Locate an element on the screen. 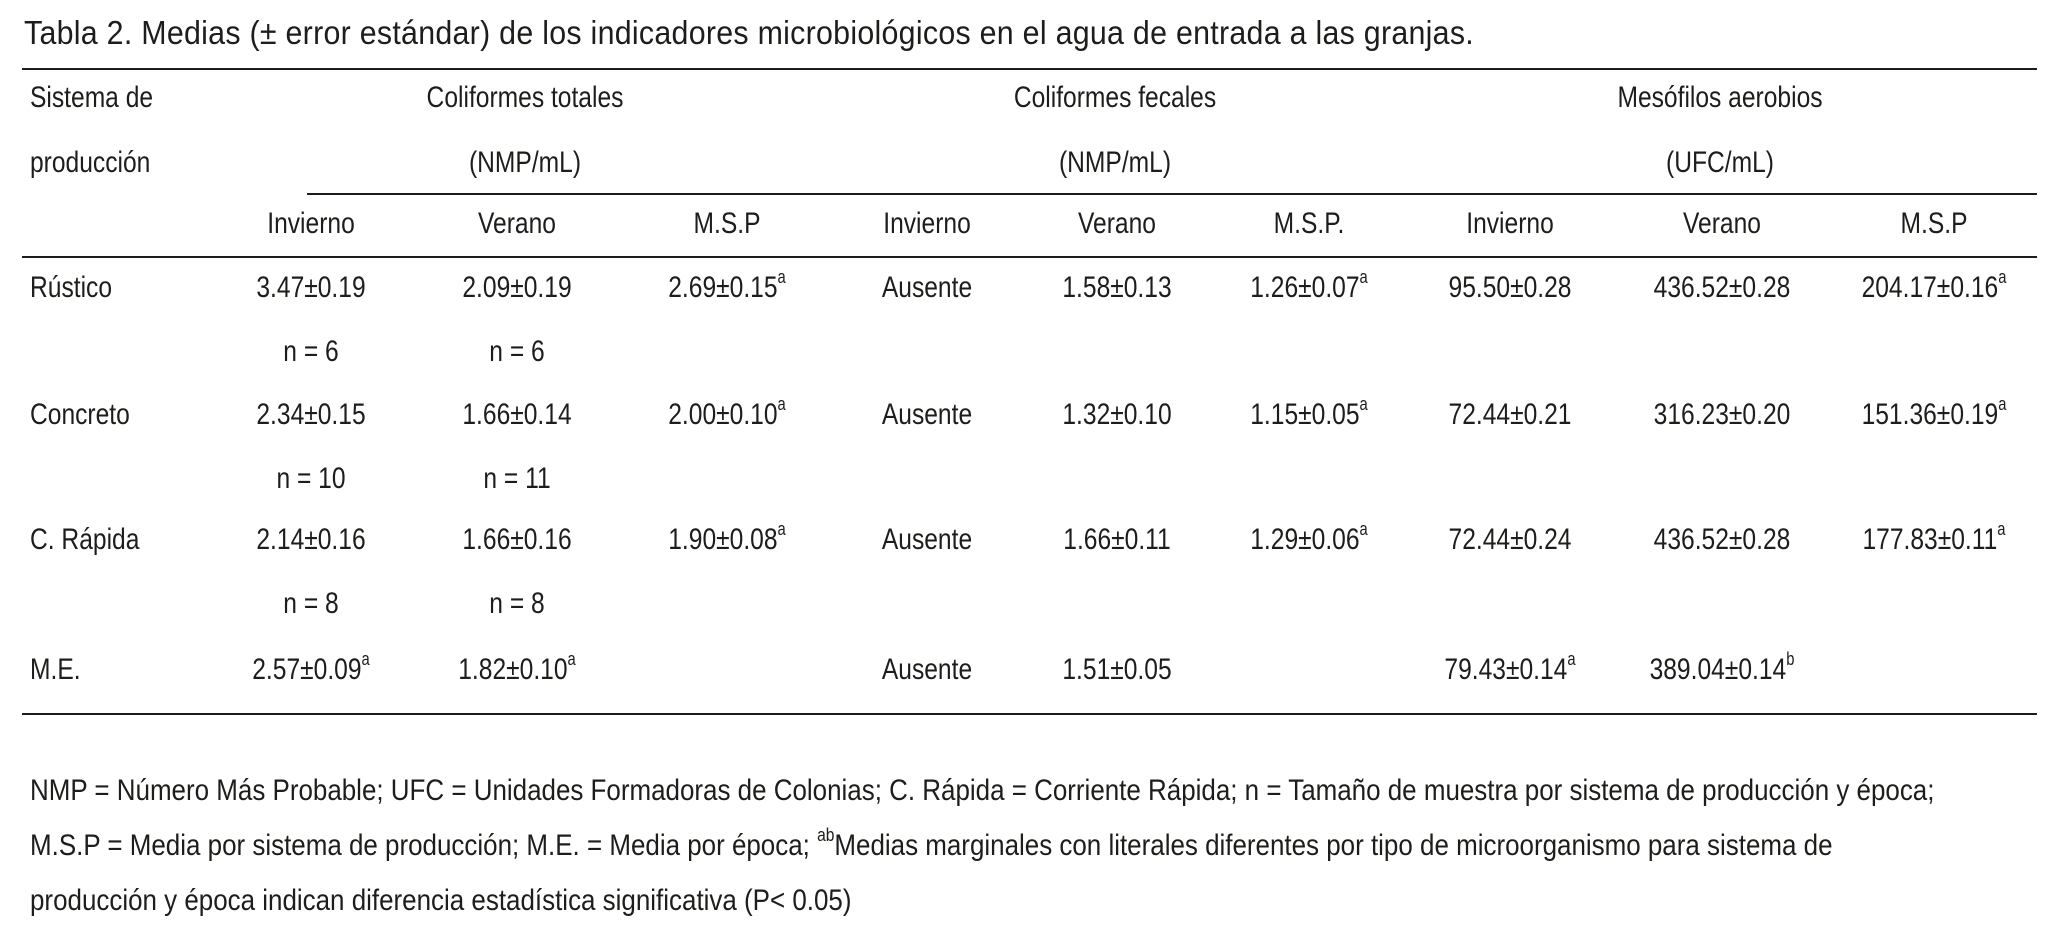  table-cell: 204.17±0.16a is located at coordinates (1934, 286).